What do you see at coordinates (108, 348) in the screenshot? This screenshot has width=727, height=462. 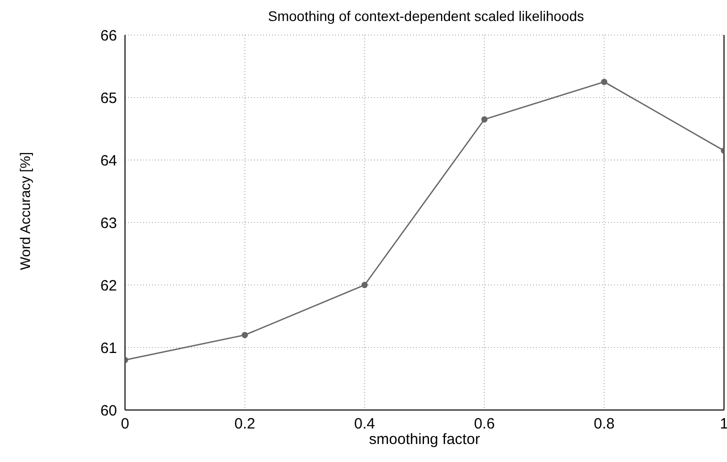 I see `y-tick-label: 61` at bounding box center [108, 348].